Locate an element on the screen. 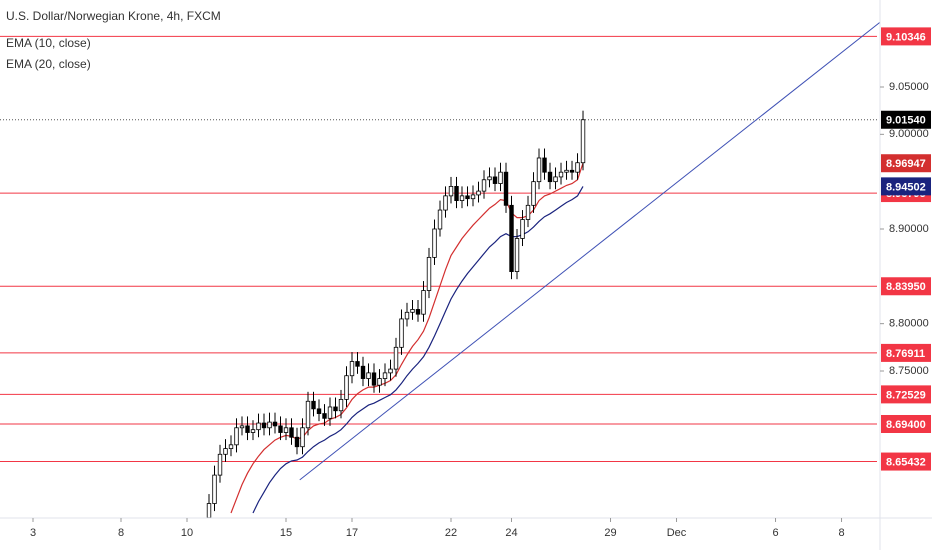  level-label: 8.69400 is located at coordinates (906, 425).